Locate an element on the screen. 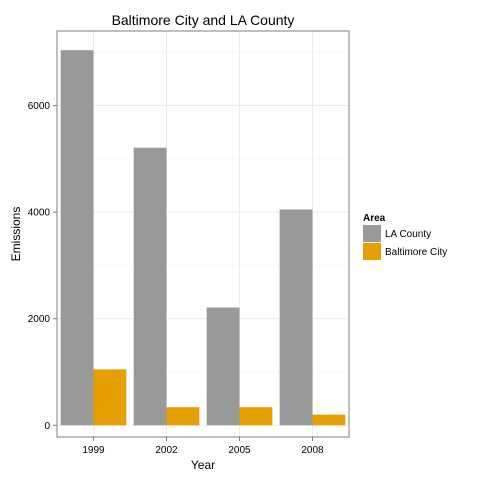 The height and width of the screenshot is (480, 480). bar-baltimore-city-2005 is located at coordinates (256, 416).